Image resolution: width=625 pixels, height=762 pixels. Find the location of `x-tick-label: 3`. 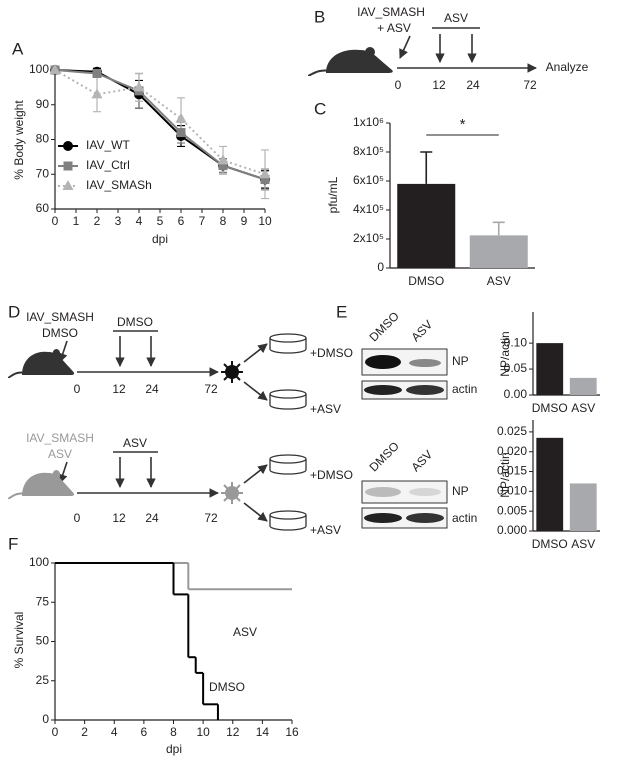

x-tick-label: 3 is located at coordinates (118, 221).